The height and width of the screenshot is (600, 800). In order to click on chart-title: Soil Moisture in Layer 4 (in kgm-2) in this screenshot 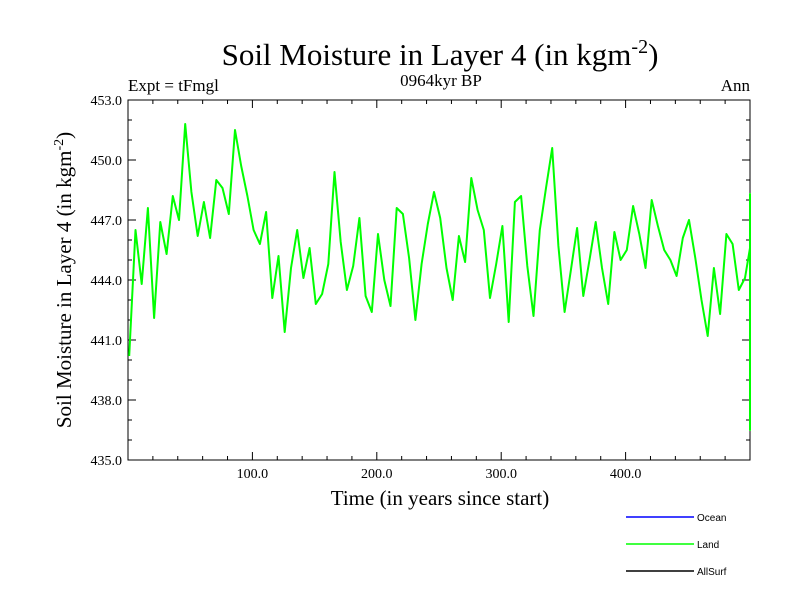, I will do `click(440, 54)`.